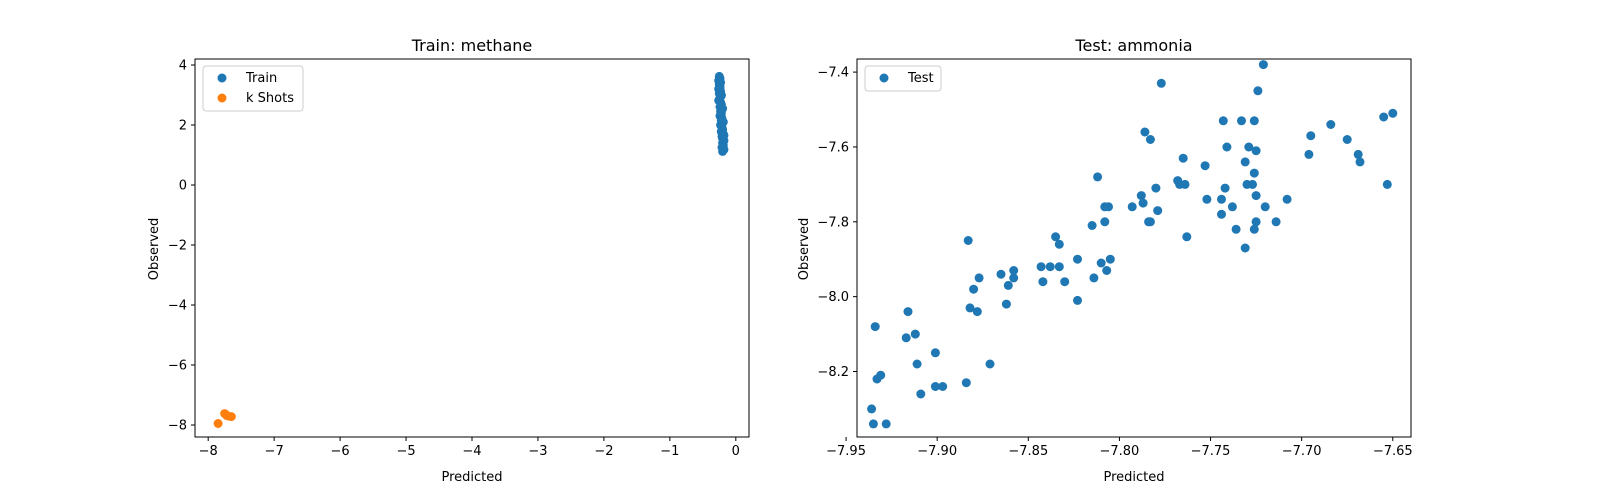 This screenshot has width=1600, height=500. Describe the element at coordinates (253, 88) in the screenshot. I see `legend: Train k Shots` at that location.